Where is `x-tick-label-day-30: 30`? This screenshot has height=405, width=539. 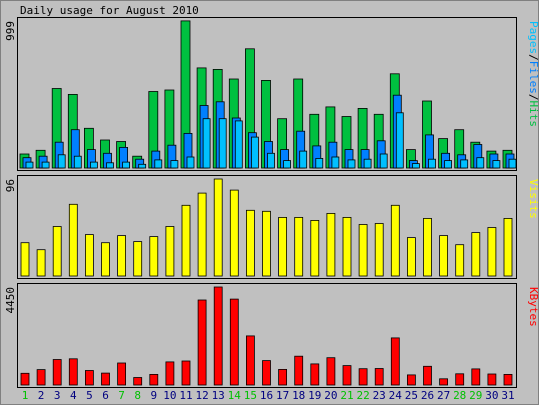
x-tick-label-day-30: 30 is located at coordinates (491, 395).